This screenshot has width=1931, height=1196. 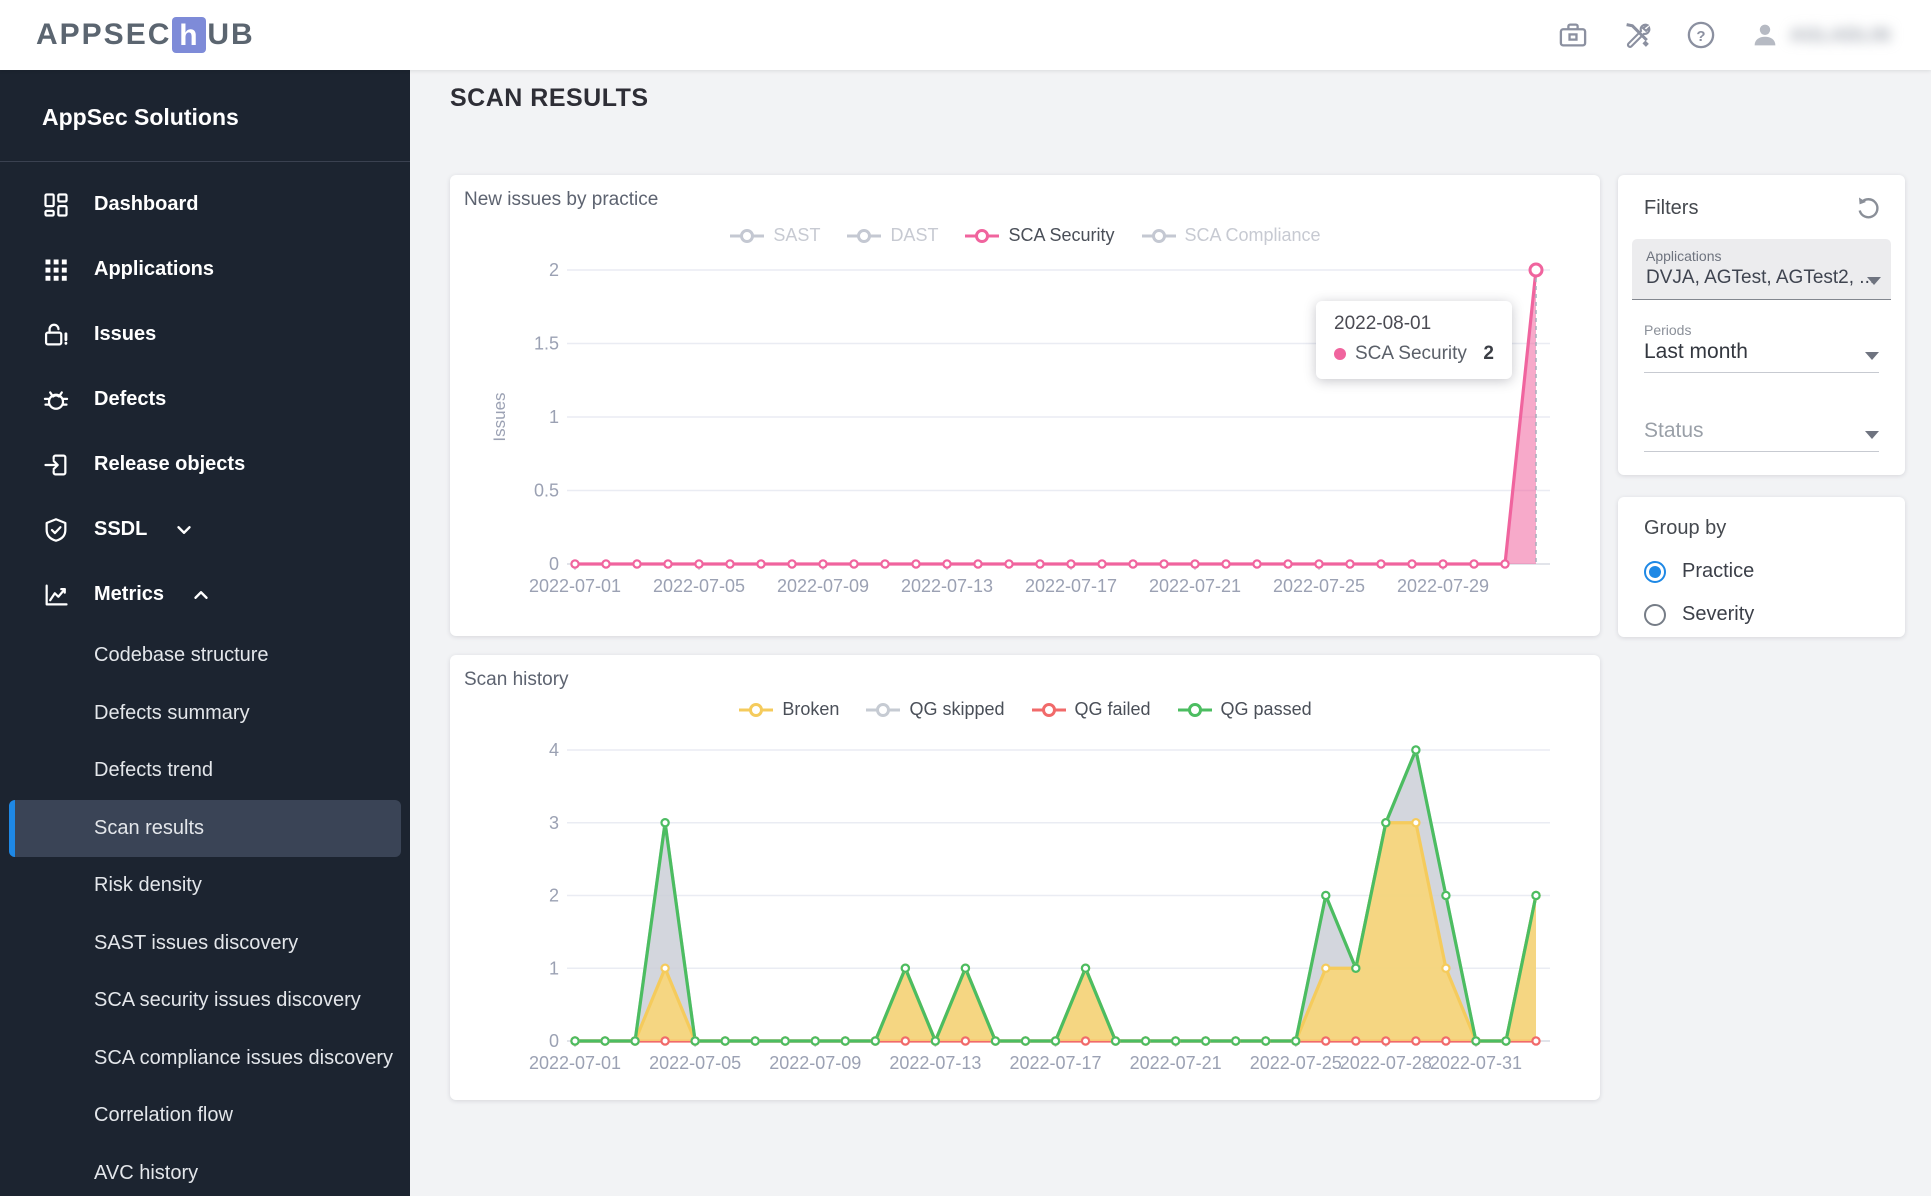 I want to click on chart-line-icon, so click(x=56, y=595).